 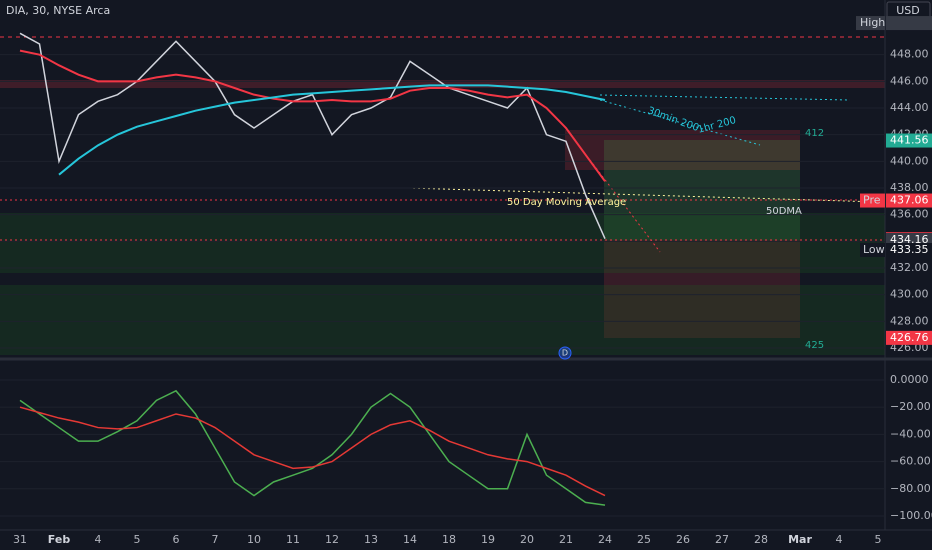 I want to click on y-tick-label: 432.00, so click(x=909, y=267).